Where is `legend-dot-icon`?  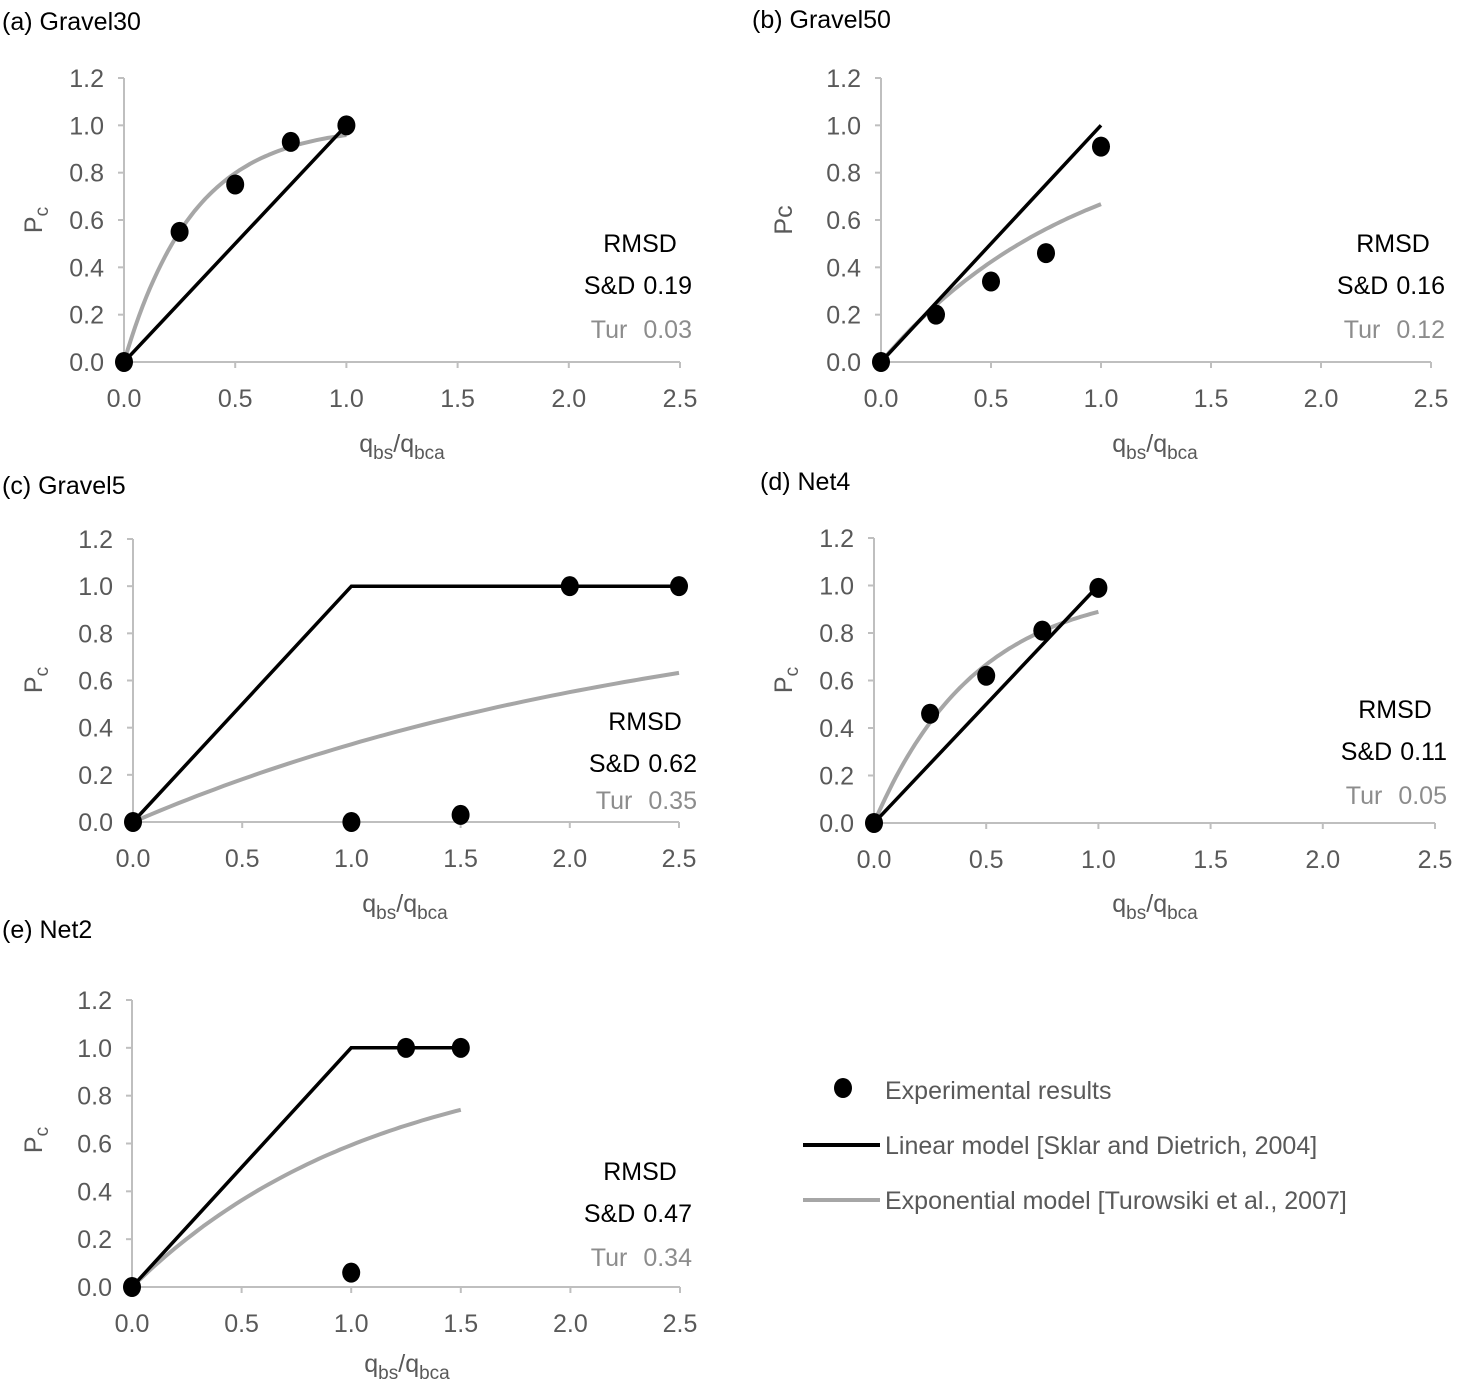
legend-dot-icon is located at coordinates (843, 1088).